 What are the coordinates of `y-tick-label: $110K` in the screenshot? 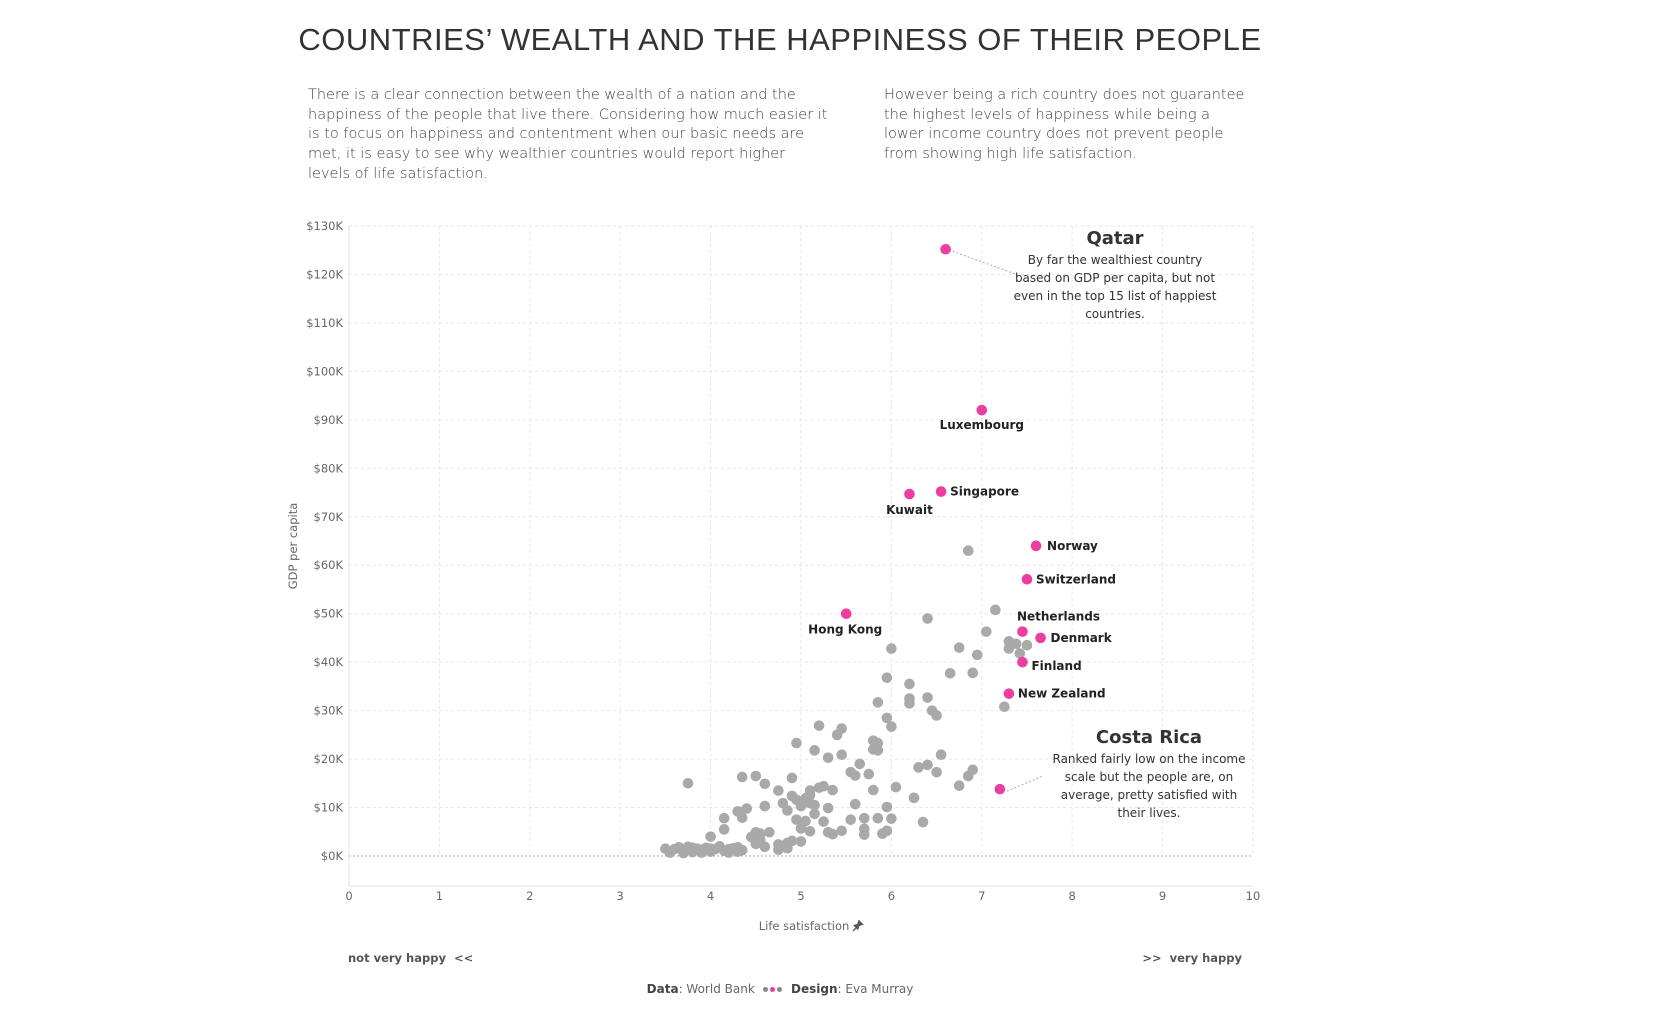 It's located at (324, 323).